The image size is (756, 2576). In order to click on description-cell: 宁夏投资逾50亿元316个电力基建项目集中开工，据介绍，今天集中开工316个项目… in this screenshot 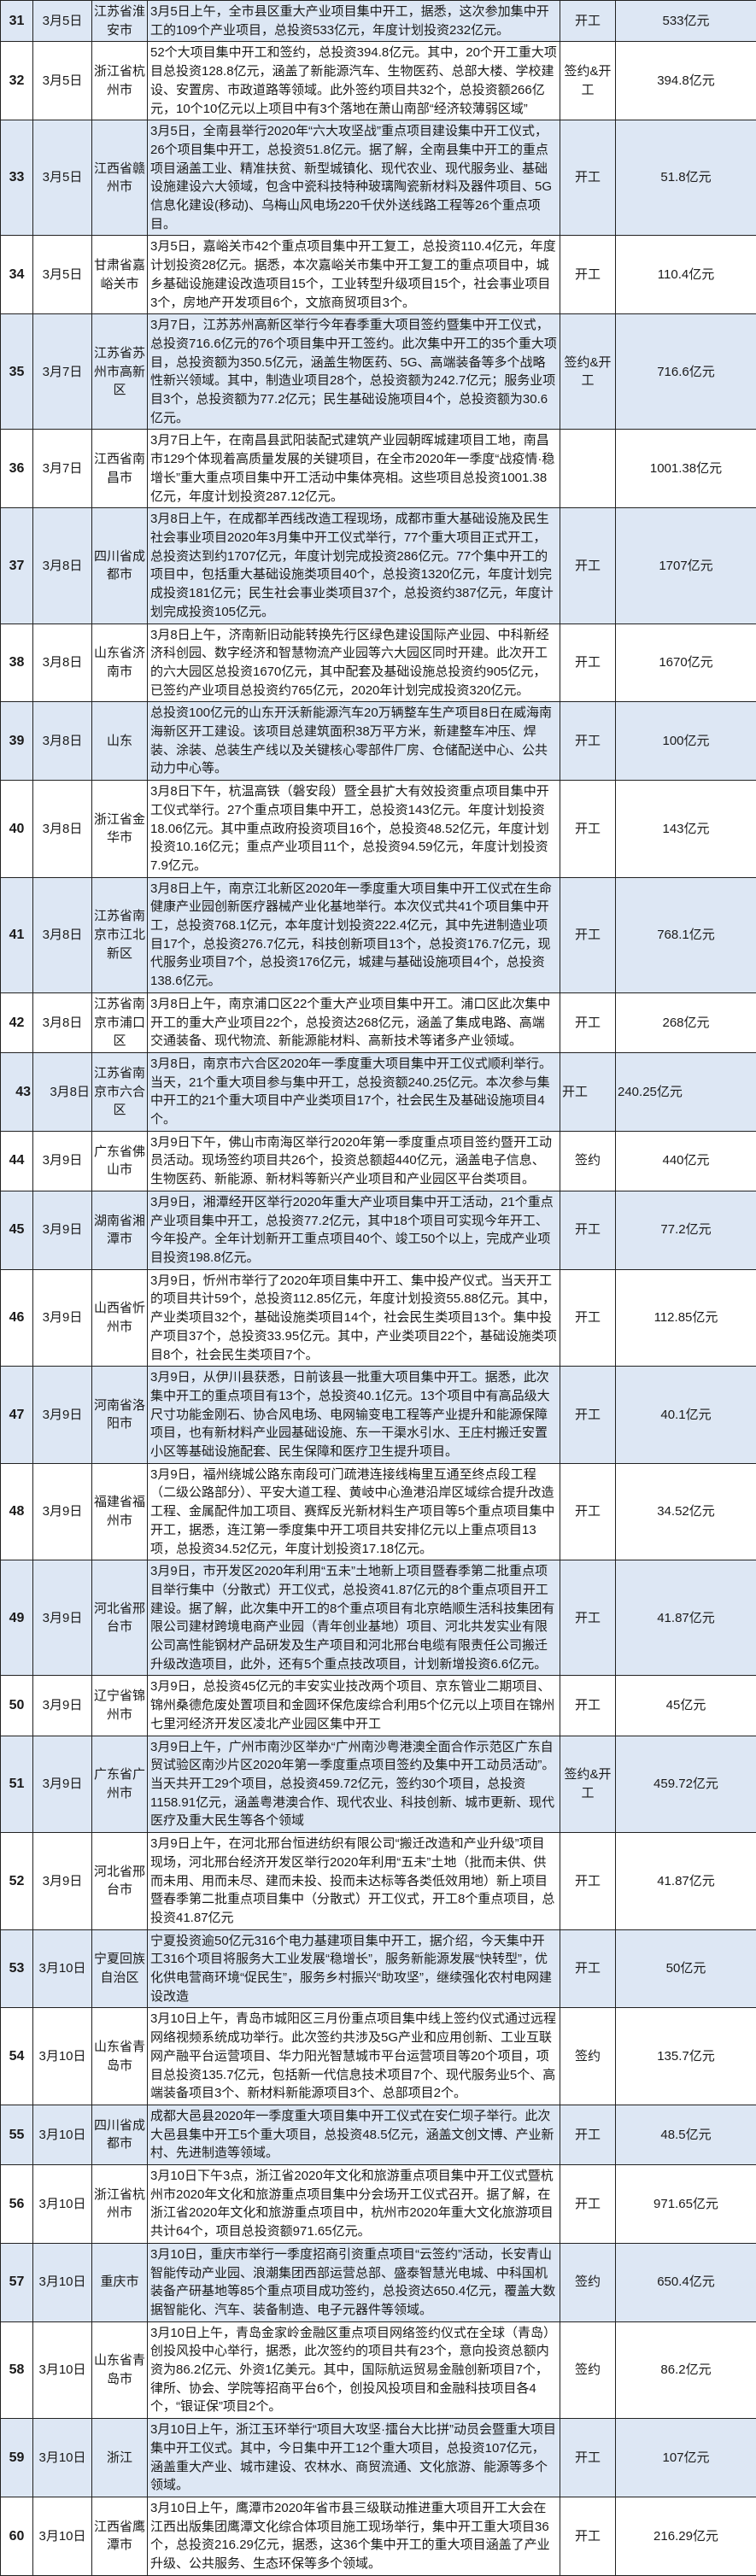, I will do `click(354, 1968)`.